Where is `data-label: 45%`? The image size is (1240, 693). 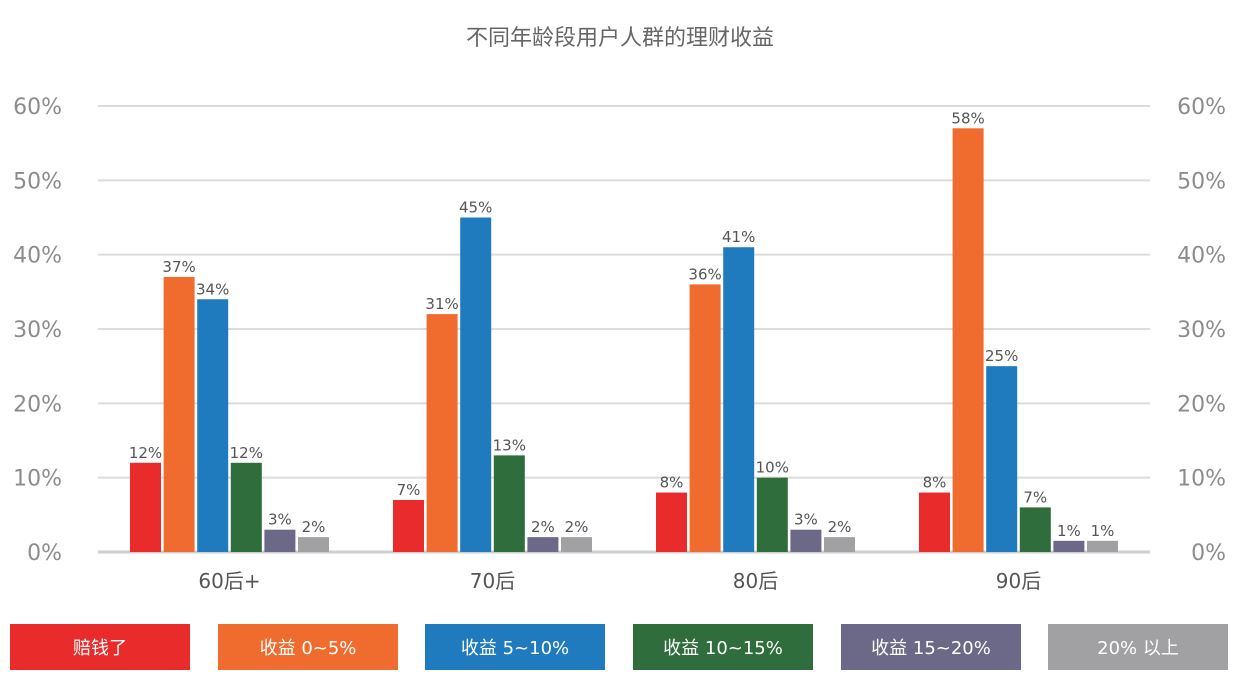 data-label: 45% is located at coordinates (475, 208).